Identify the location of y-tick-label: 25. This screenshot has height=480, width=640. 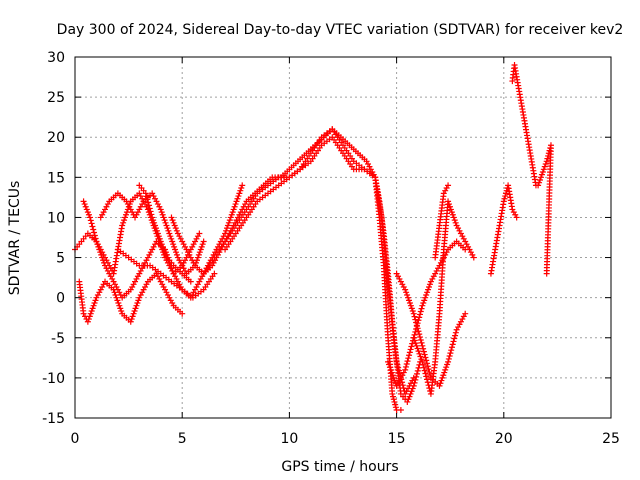
(56, 98).